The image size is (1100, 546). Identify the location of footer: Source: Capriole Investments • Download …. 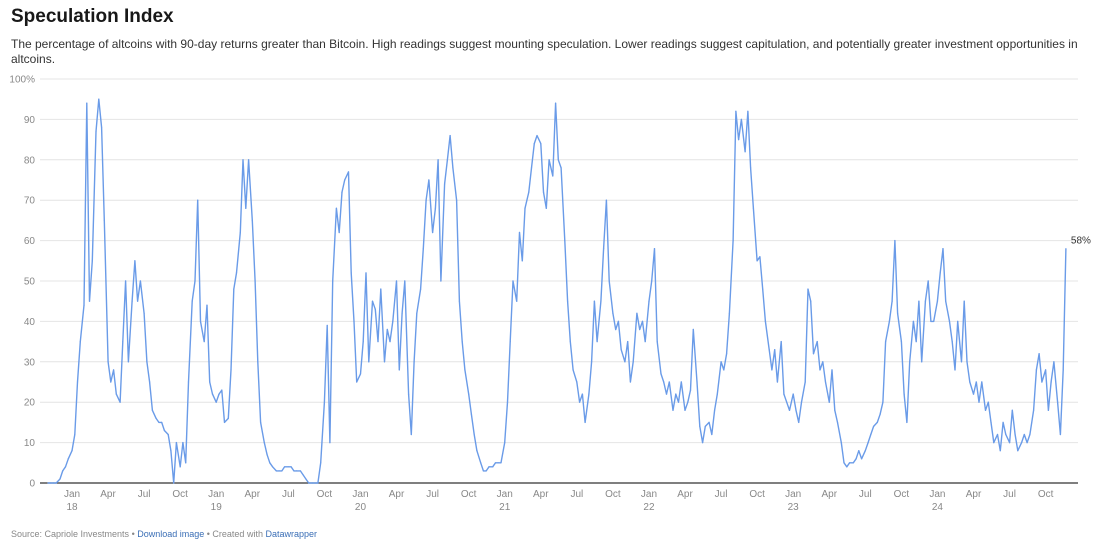
(164, 534).